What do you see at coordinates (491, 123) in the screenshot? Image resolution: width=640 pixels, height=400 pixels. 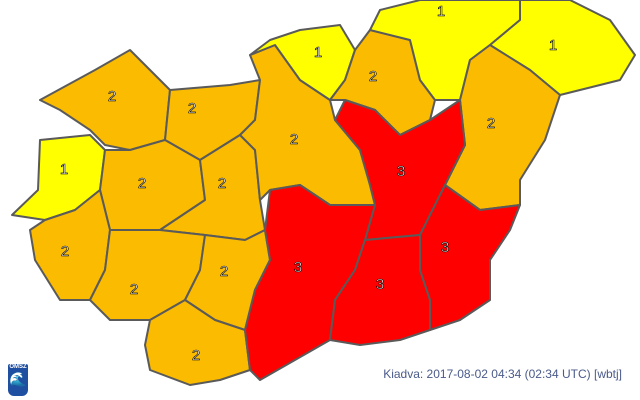 I see `warning-level-hajdu-bihar: 2` at bounding box center [491, 123].